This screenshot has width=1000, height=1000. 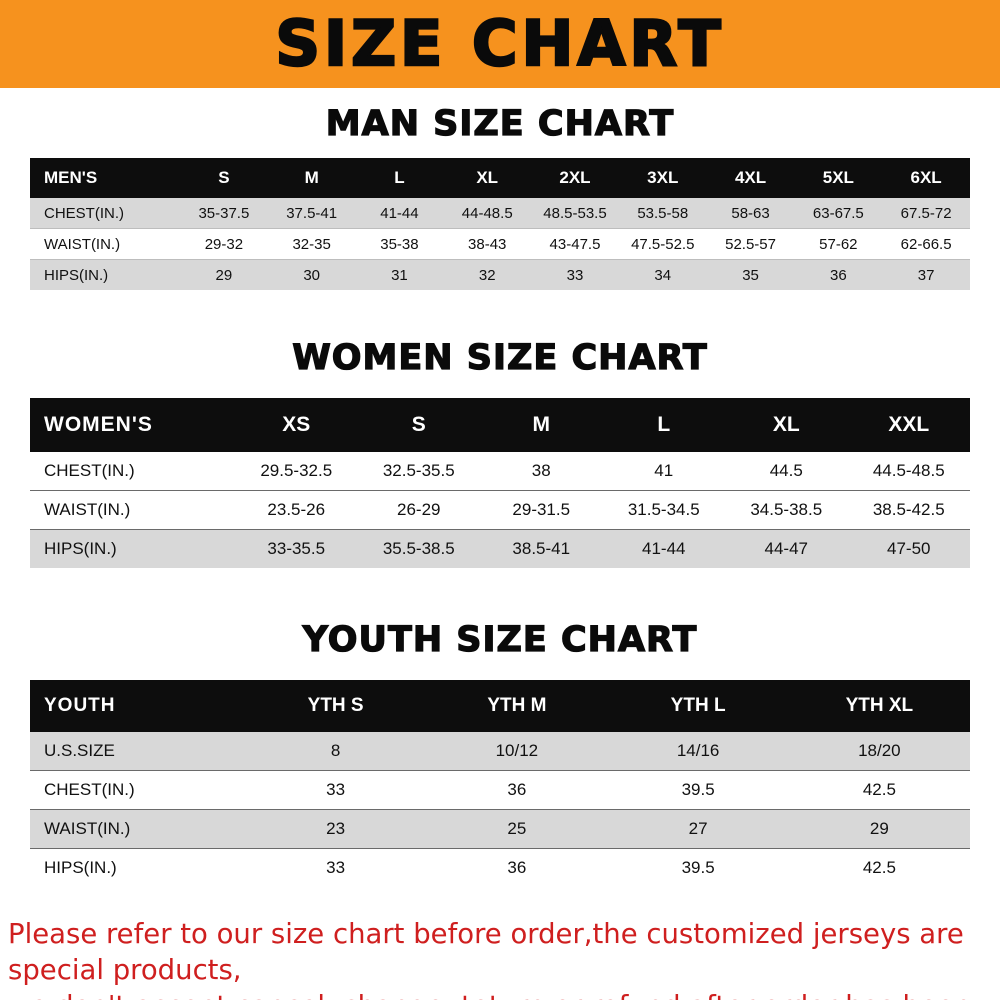 I want to click on table-cell: 35, so click(x=750, y=275).